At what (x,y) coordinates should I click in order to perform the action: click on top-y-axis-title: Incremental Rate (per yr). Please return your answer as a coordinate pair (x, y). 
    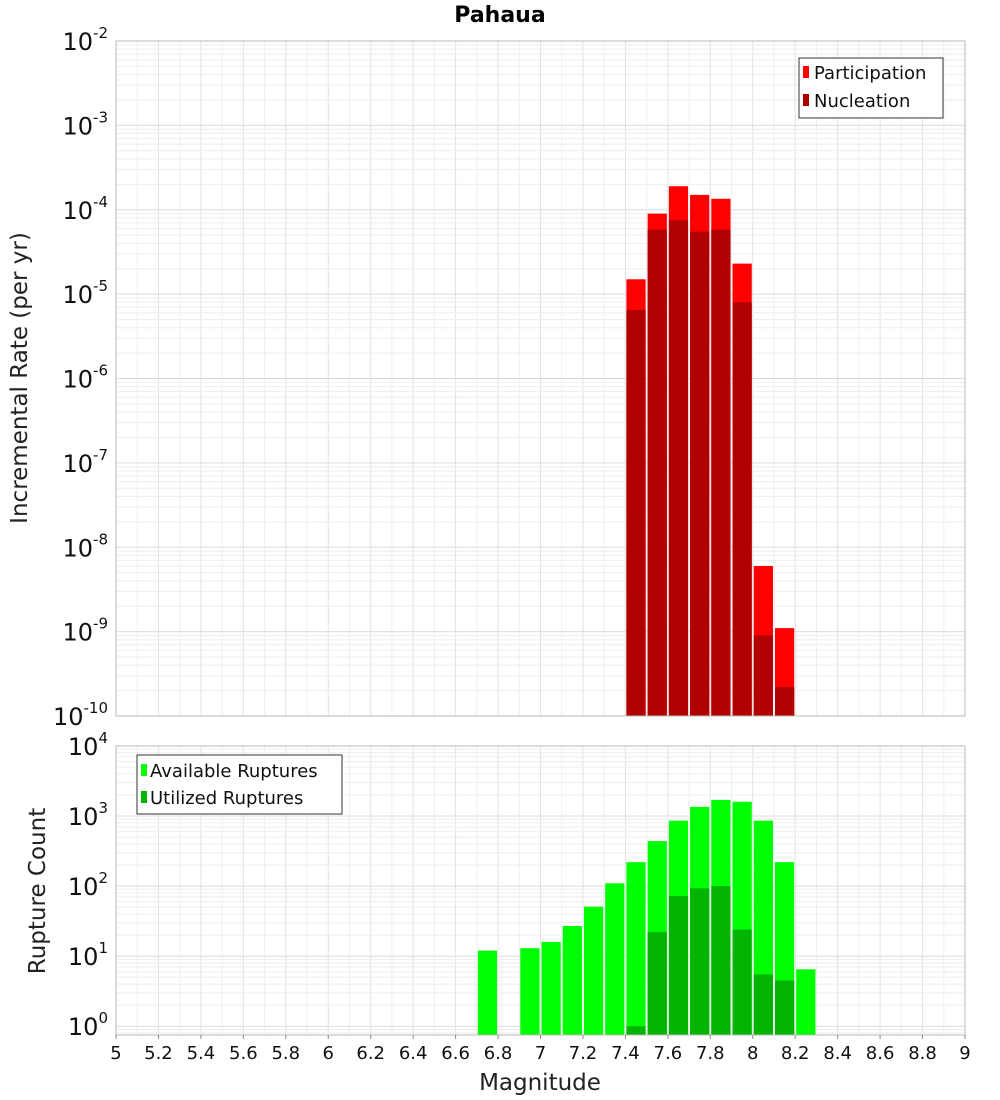
    Looking at the image, I should click on (20, 378).